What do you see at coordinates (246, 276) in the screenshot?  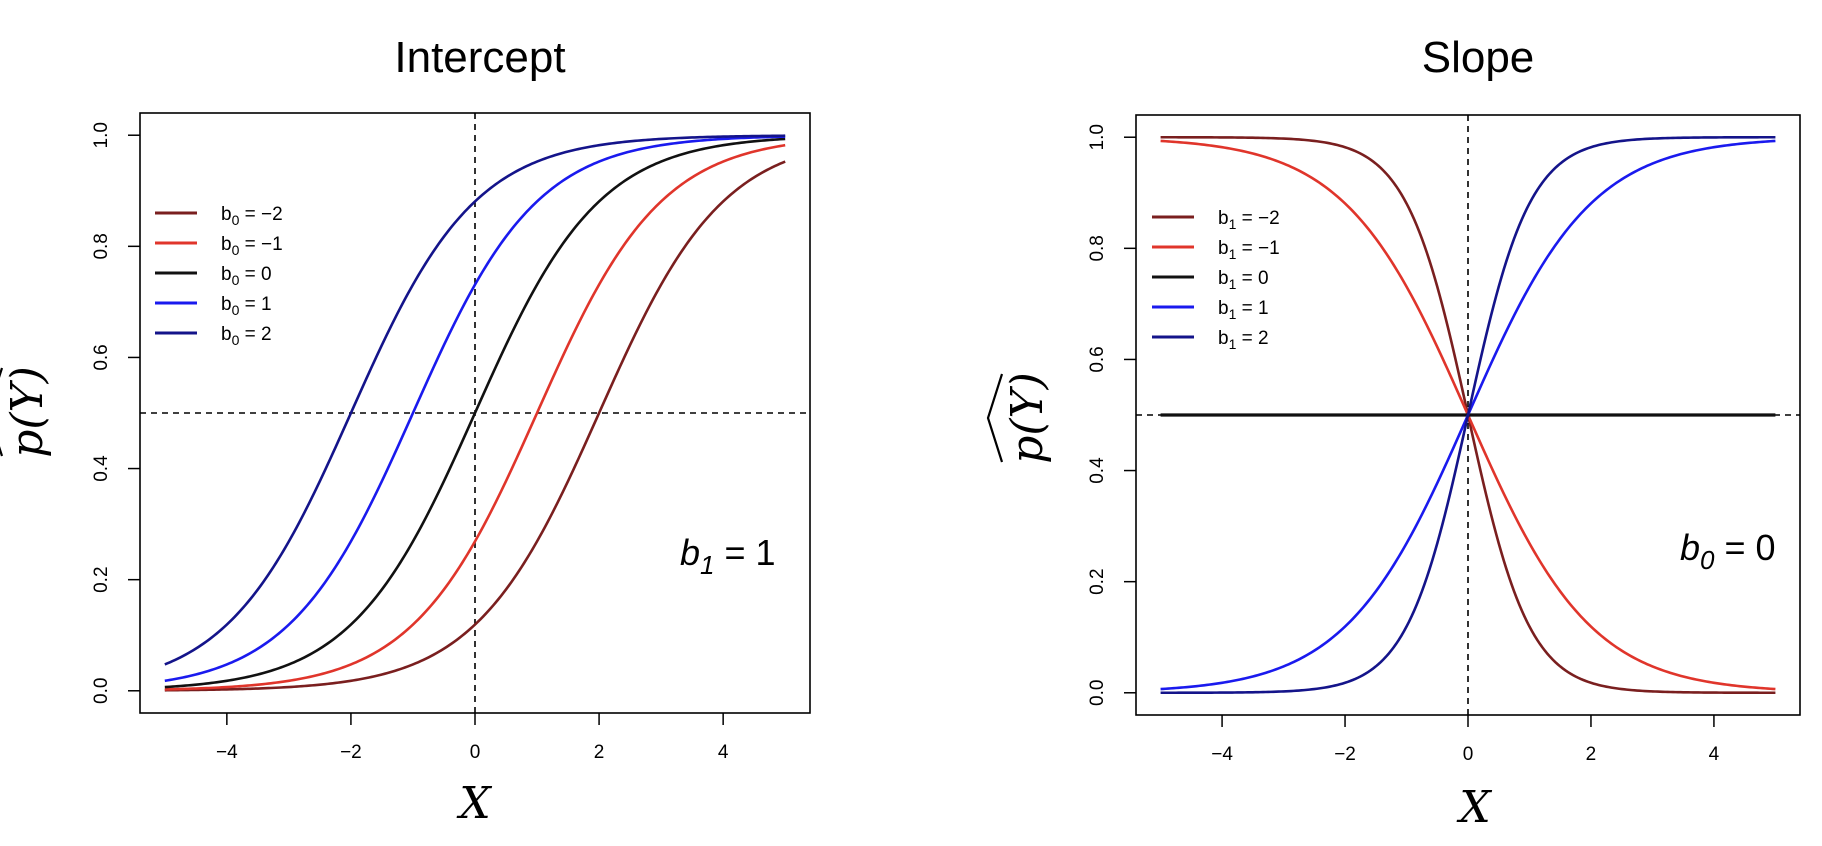 I see `legend-label: b0 = 0` at bounding box center [246, 276].